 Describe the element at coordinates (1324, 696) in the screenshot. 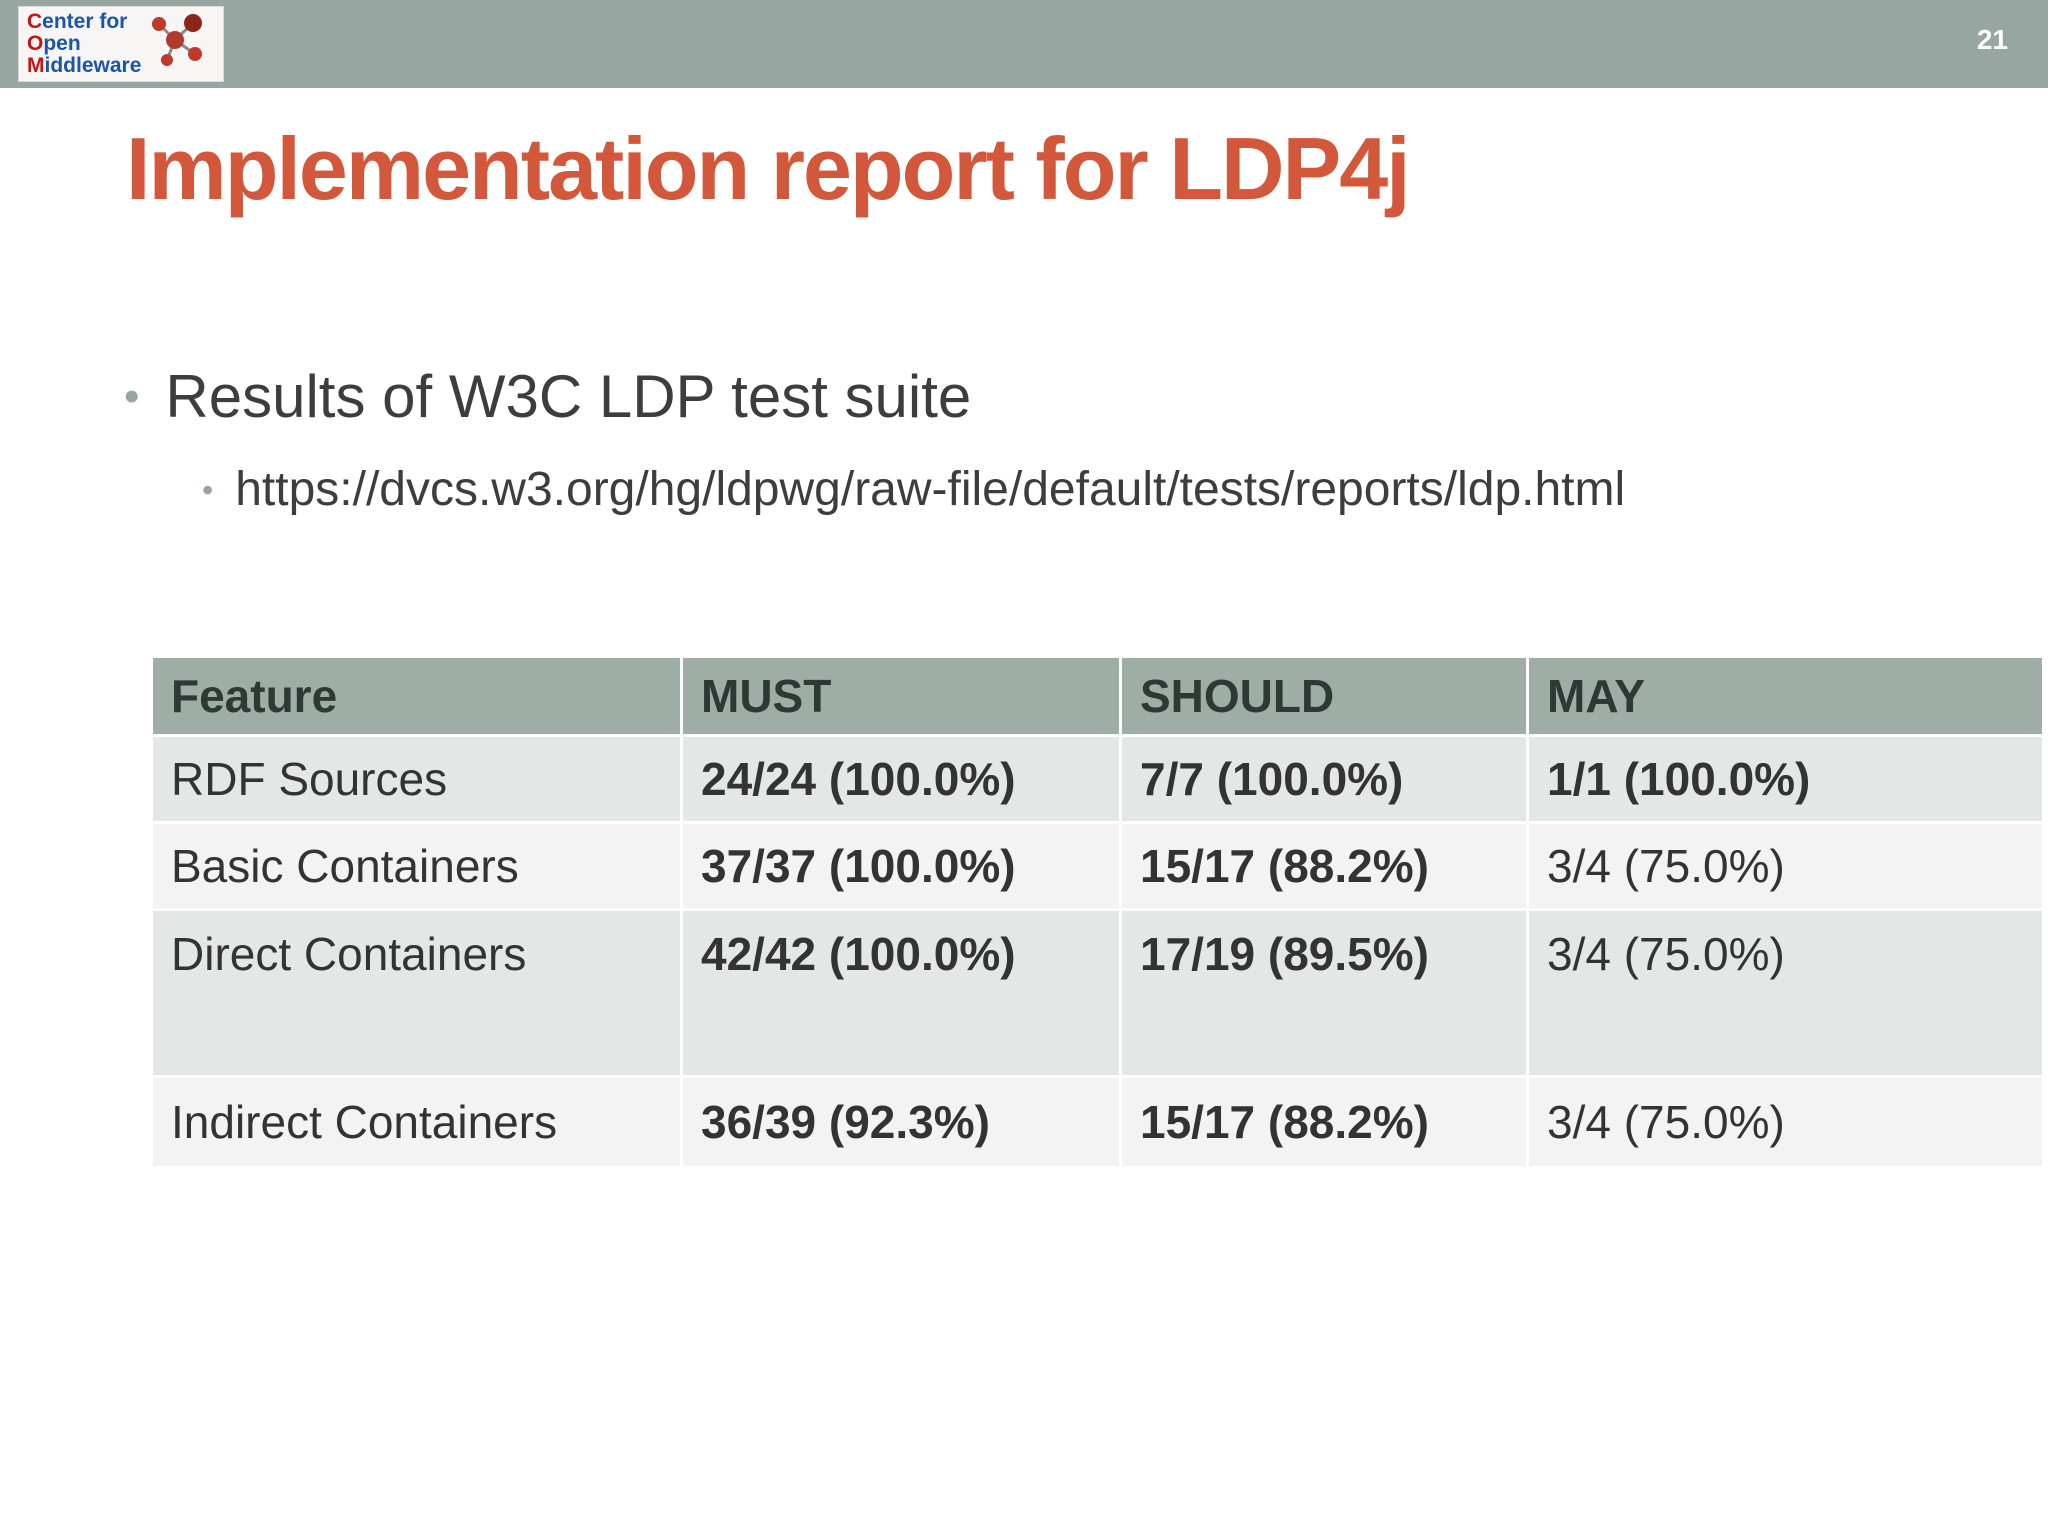

I see `col-header-should: SHOULD` at that location.